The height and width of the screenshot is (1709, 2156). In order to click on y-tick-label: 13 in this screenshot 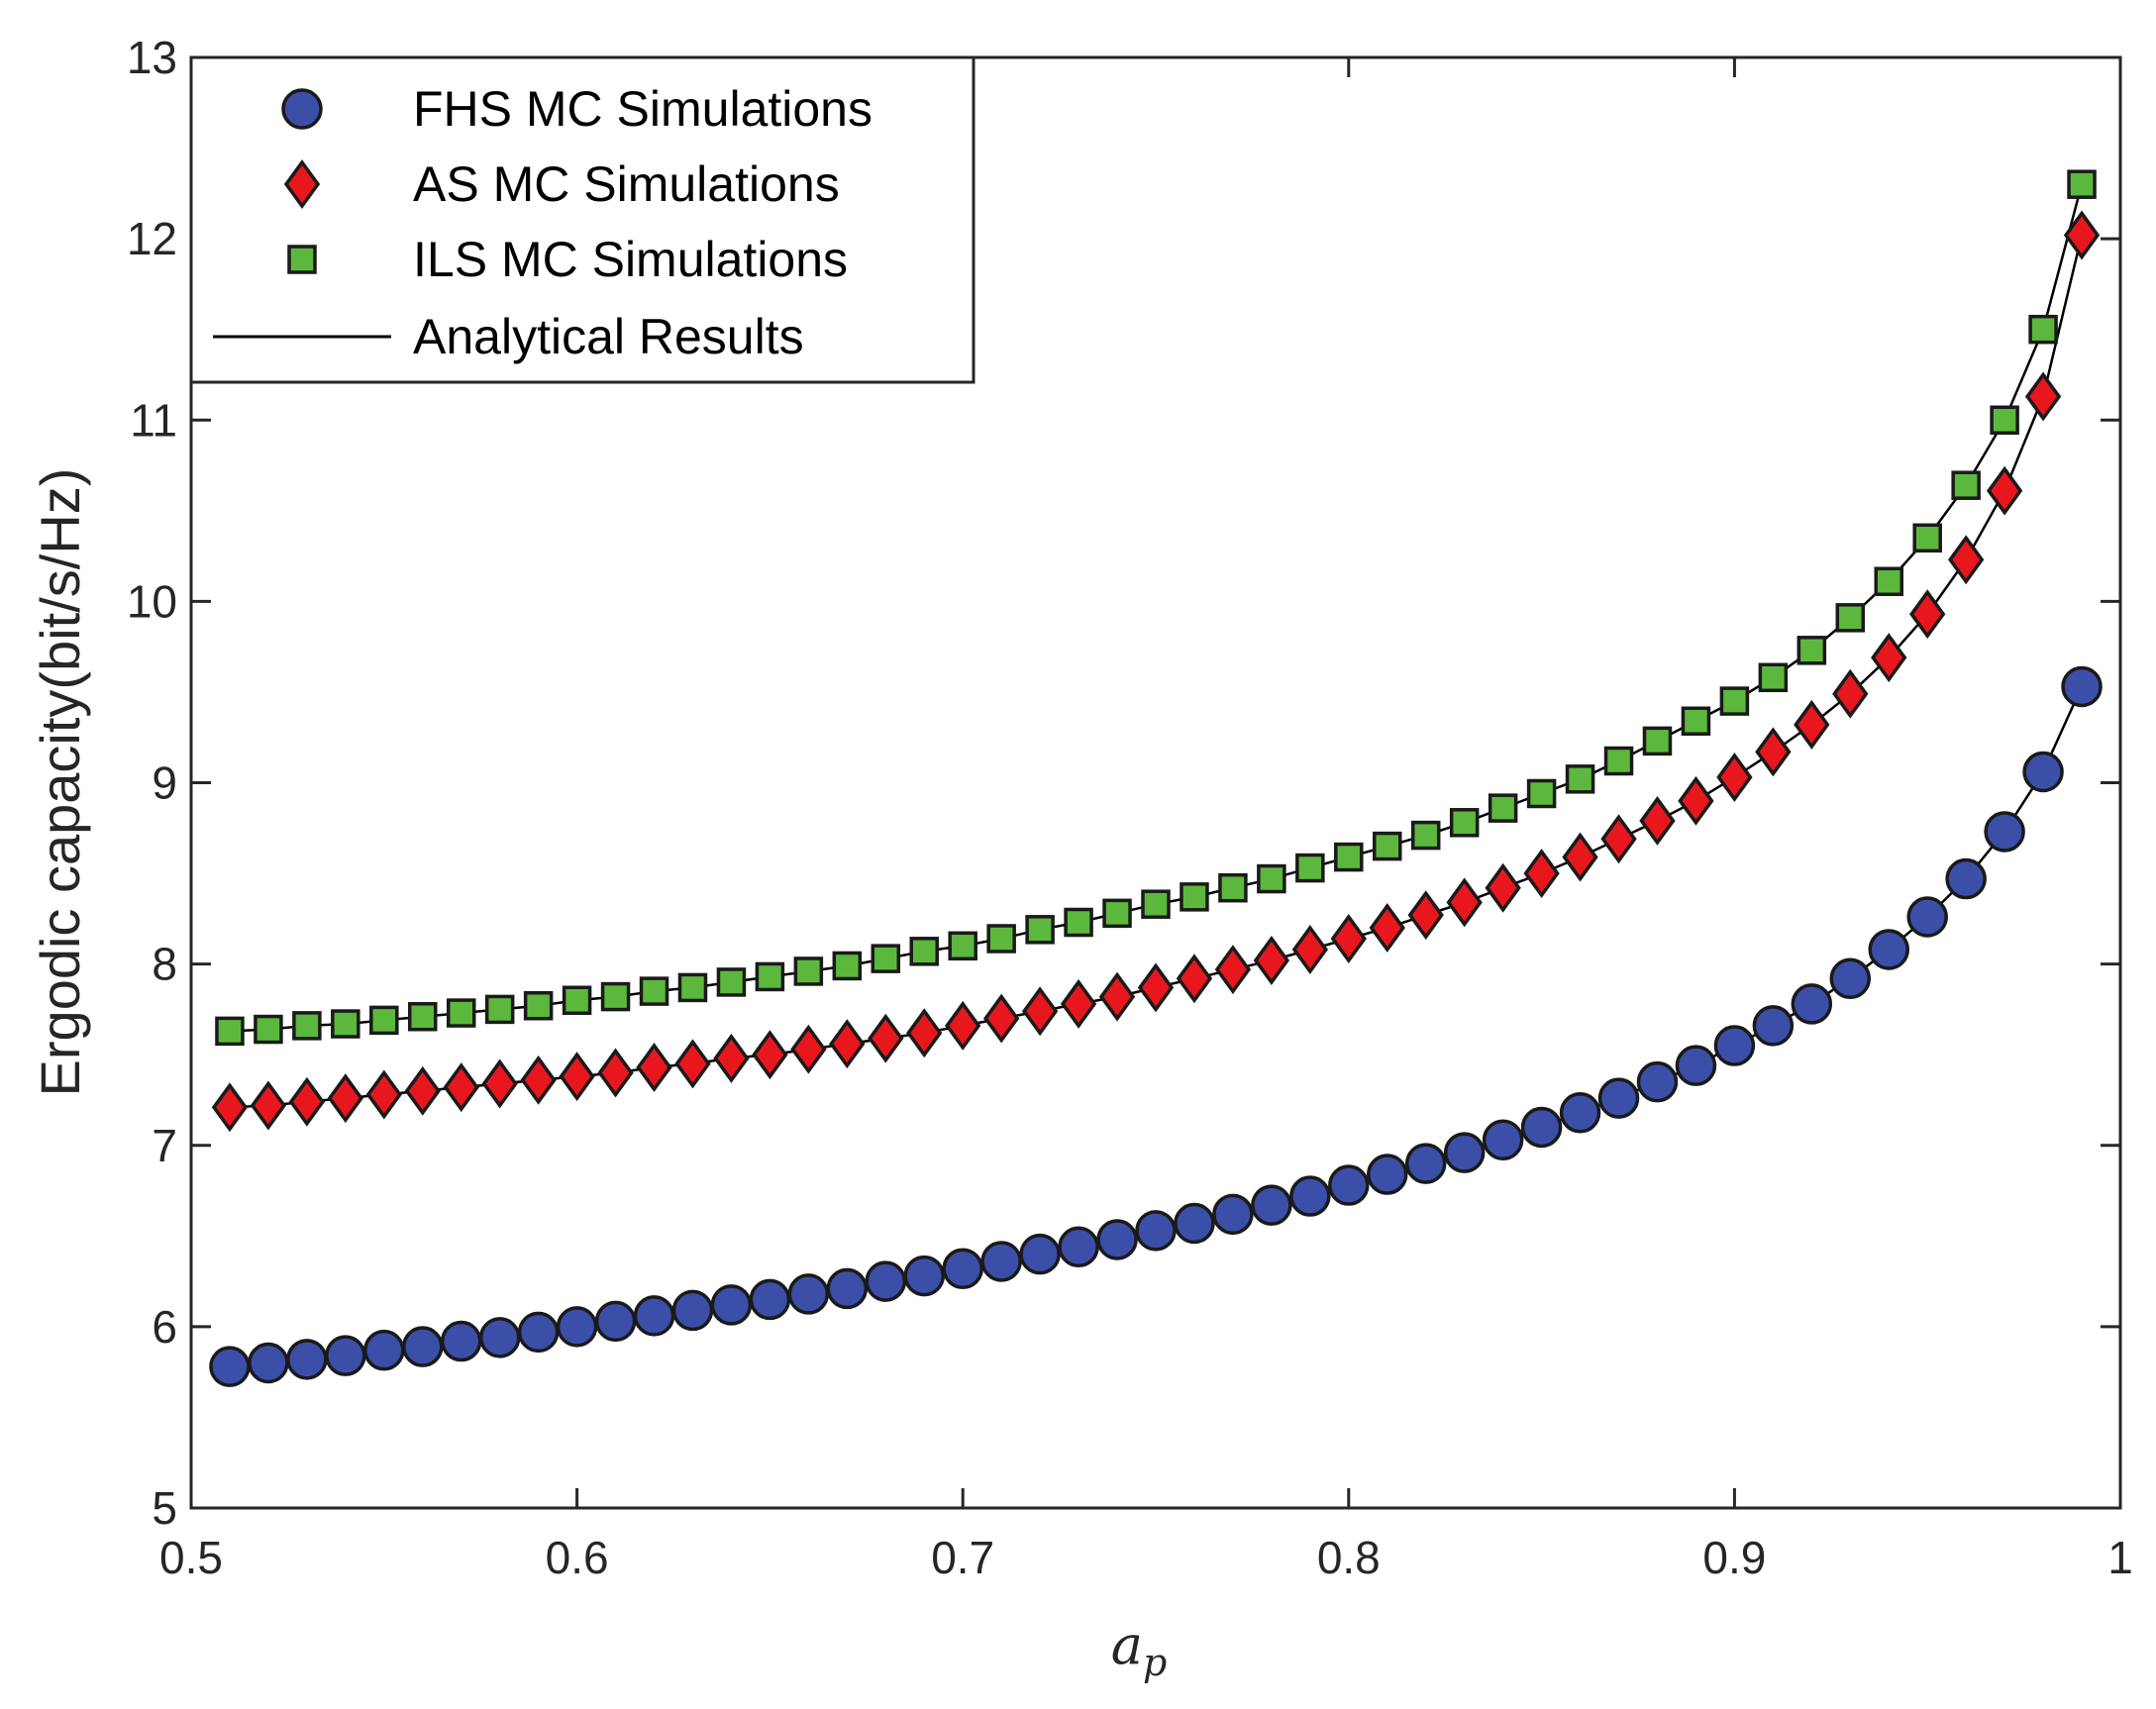, I will do `click(152, 57)`.